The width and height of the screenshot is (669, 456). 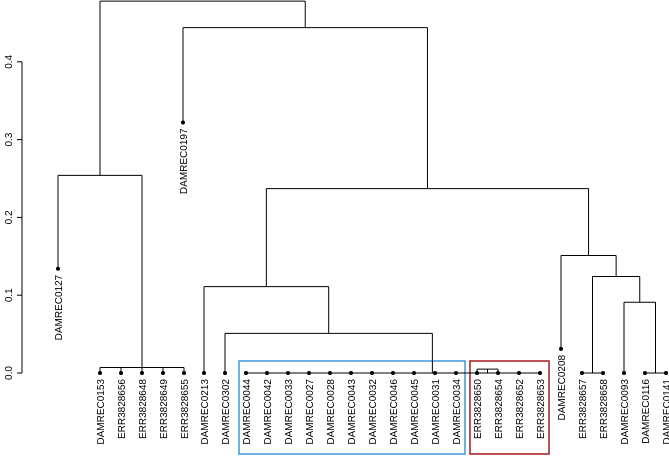 What do you see at coordinates (625, 412) in the screenshot?
I see `leaf-label: DAMREC0093` at bounding box center [625, 412].